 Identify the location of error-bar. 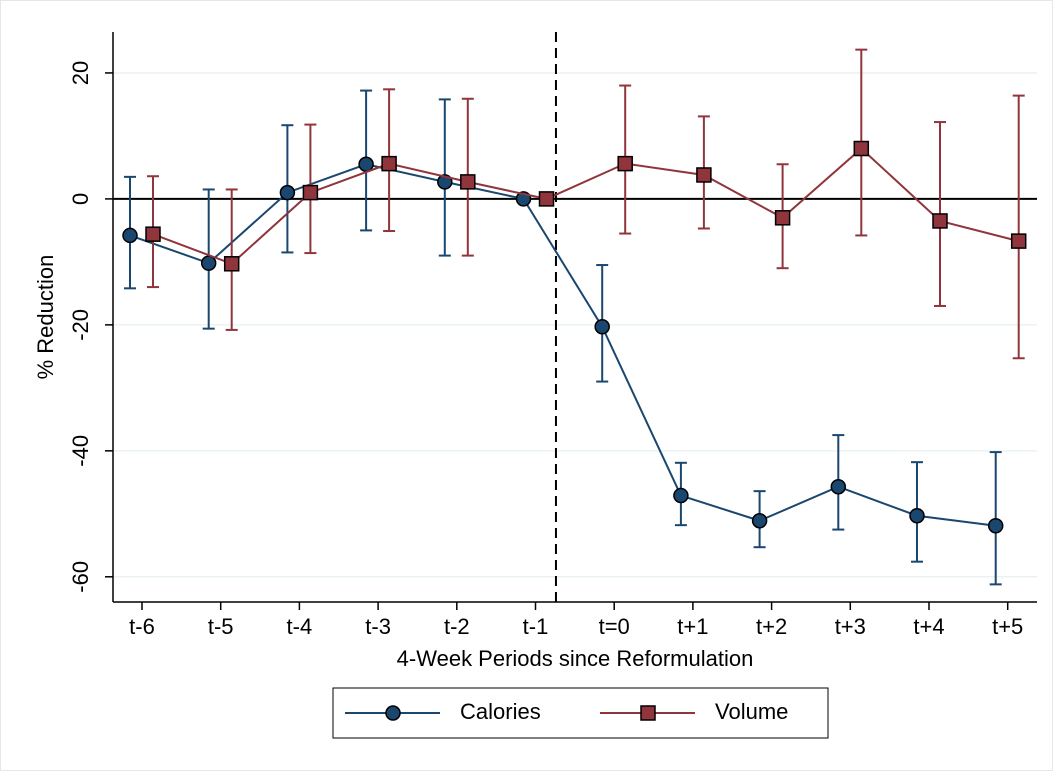
(1018, 227).